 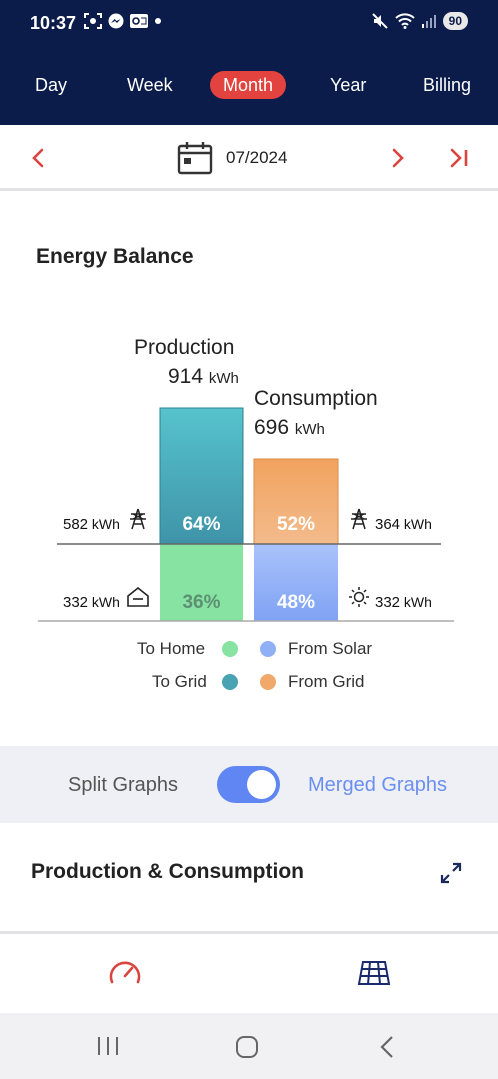 What do you see at coordinates (268, 649) in the screenshot?
I see `legend-dot-from-solar` at bounding box center [268, 649].